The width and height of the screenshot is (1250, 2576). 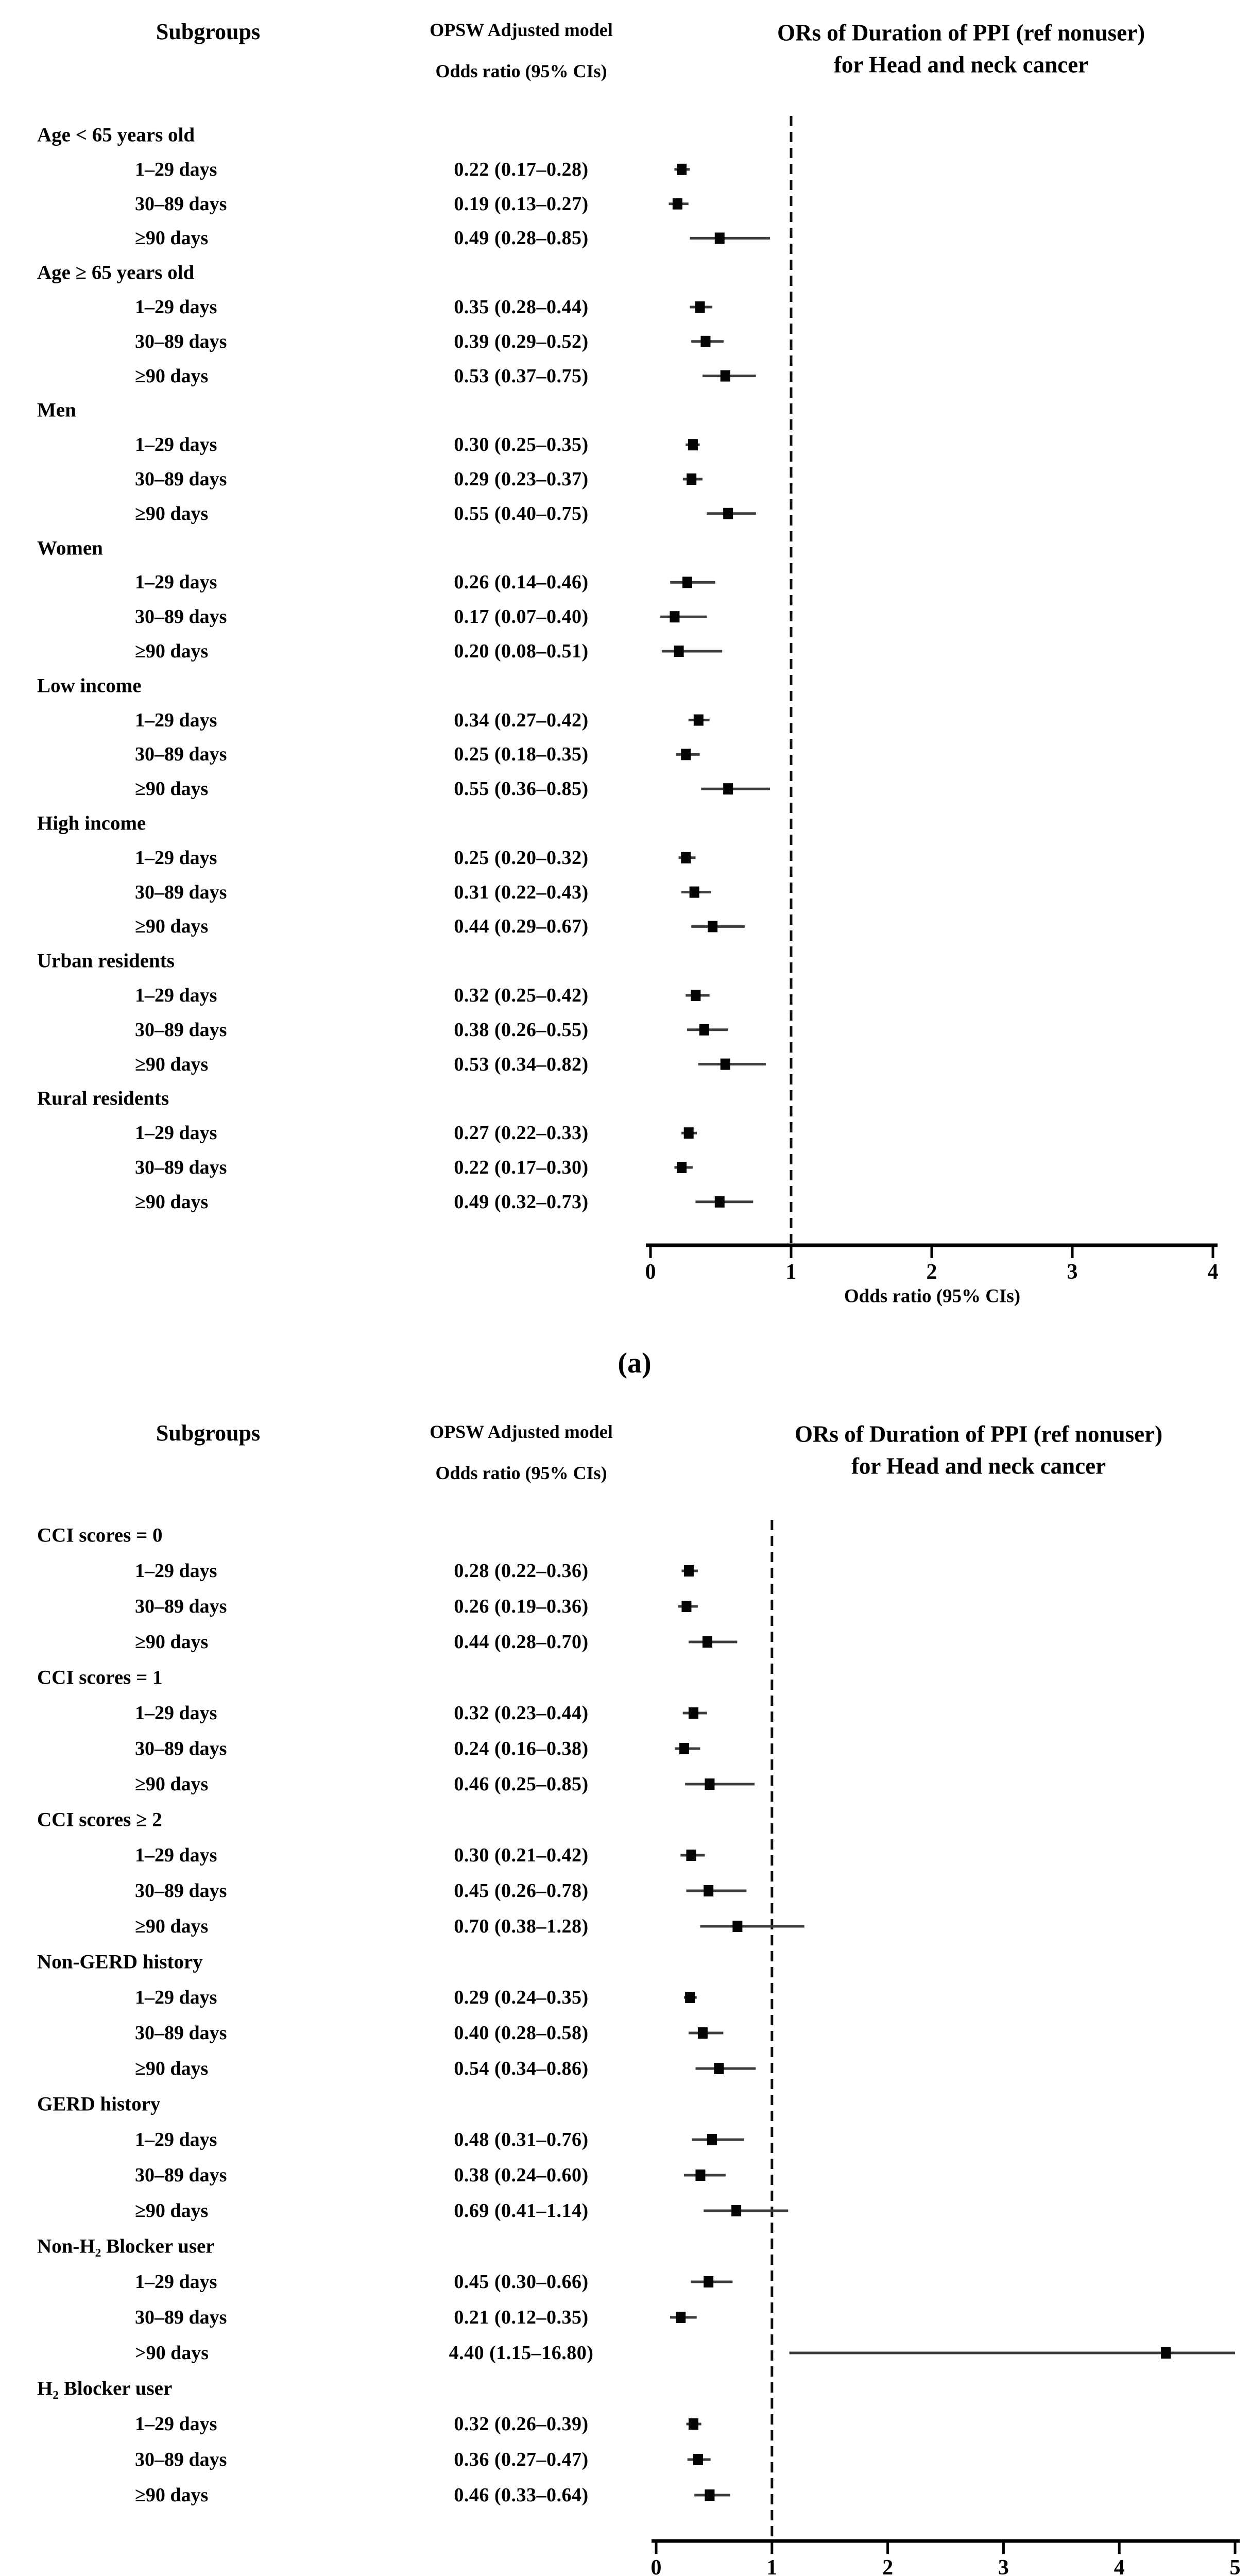 I want to click on or-value: 0.38 (0.26–0.55), so click(x=521, y=1030).